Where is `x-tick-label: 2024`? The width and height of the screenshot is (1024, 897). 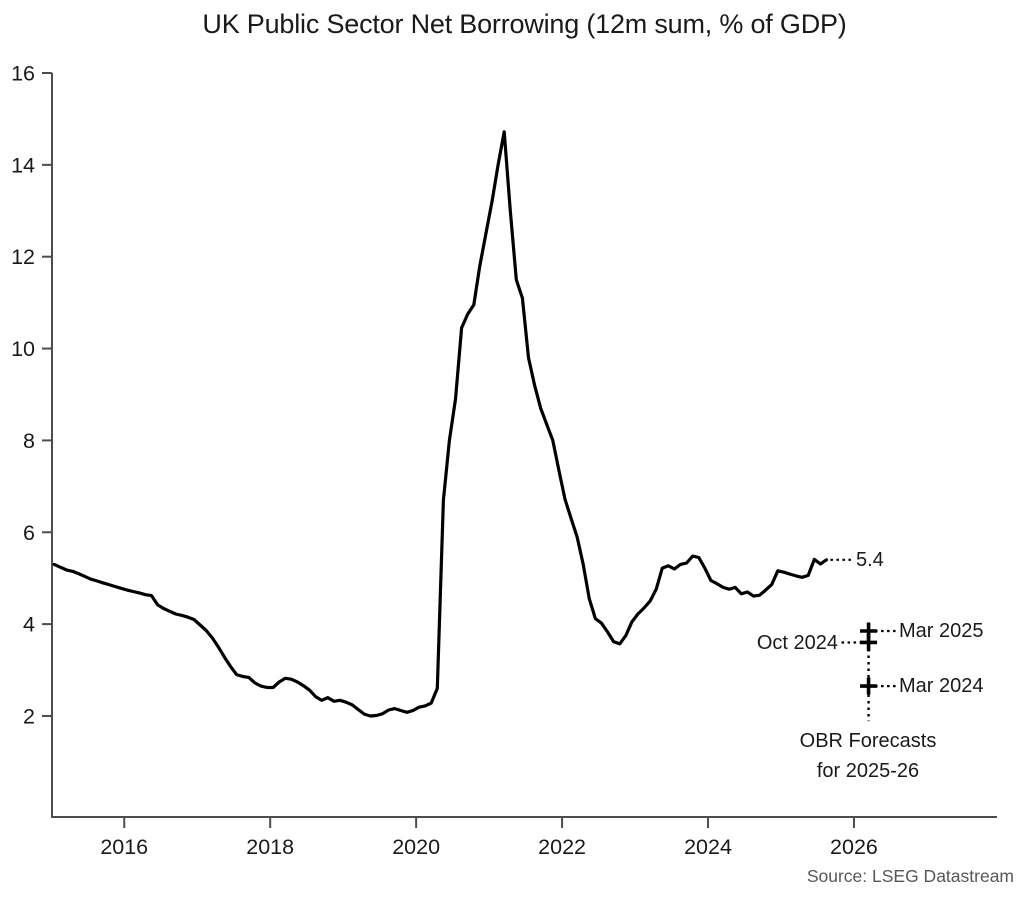
x-tick-label: 2024 is located at coordinates (708, 847).